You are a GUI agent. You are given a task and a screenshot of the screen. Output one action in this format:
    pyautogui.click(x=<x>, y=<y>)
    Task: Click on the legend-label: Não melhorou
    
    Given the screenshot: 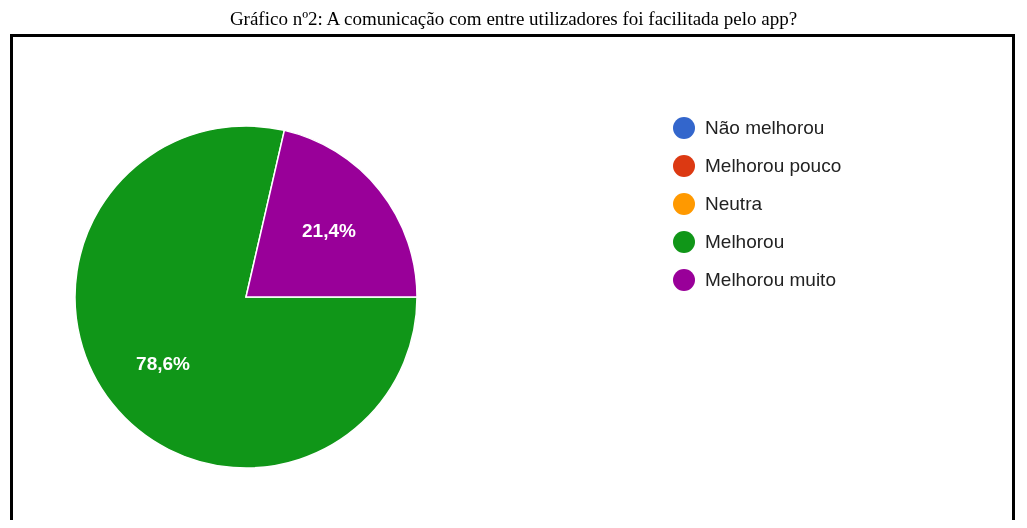 What is the action you would take?
    pyautogui.click(x=765, y=128)
    